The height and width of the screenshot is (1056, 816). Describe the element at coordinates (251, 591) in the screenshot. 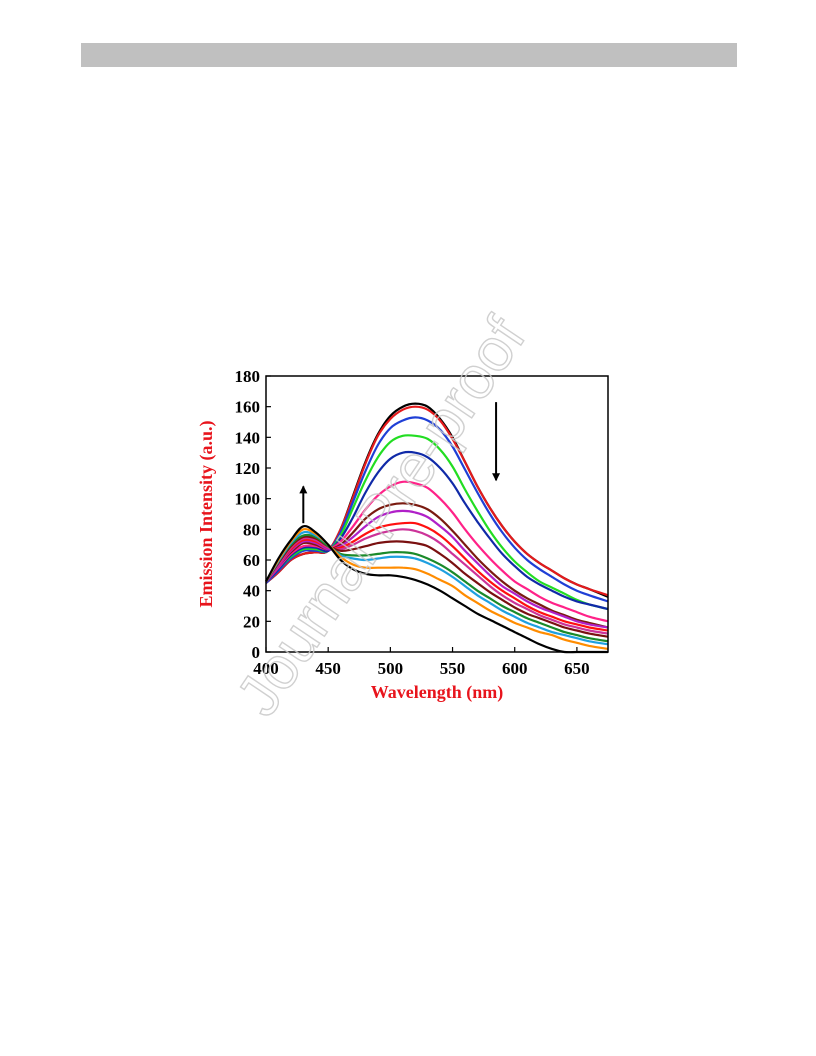

I see `y-tick-label: 40` at that location.